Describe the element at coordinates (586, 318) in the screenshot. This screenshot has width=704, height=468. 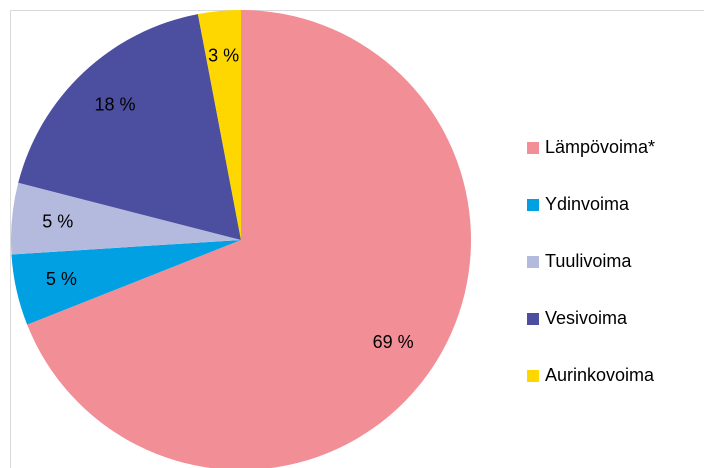
I see `legend-label: Vesivoima` at that location.